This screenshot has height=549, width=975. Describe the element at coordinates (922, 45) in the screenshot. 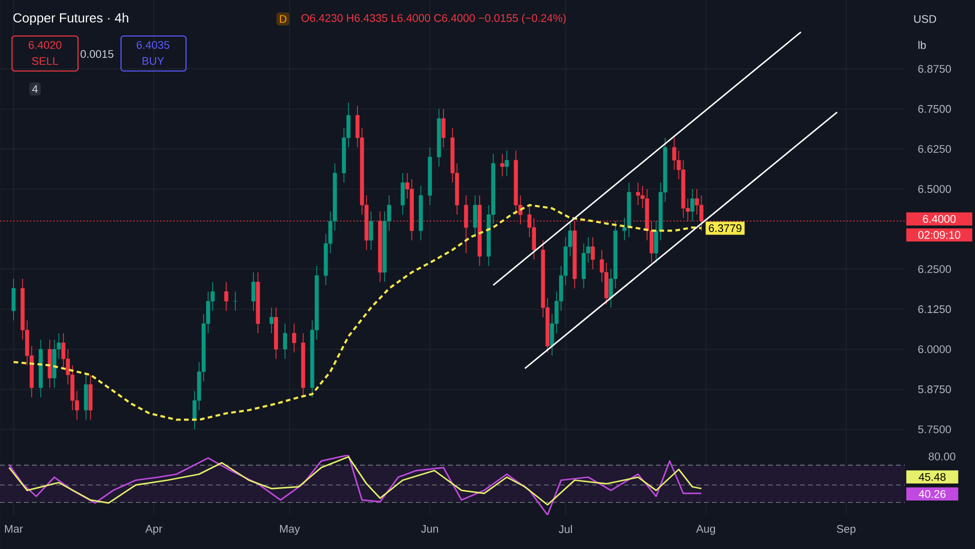

I see `text: lb` at that location.